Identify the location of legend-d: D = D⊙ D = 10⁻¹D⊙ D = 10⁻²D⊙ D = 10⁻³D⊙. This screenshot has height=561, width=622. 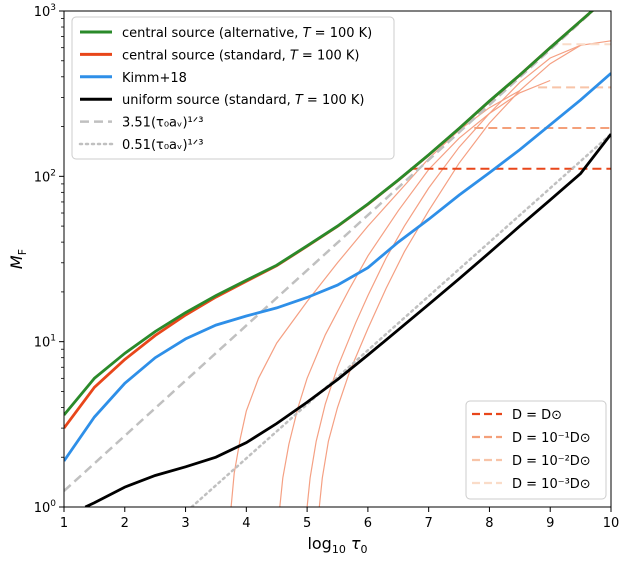
(536, 450).